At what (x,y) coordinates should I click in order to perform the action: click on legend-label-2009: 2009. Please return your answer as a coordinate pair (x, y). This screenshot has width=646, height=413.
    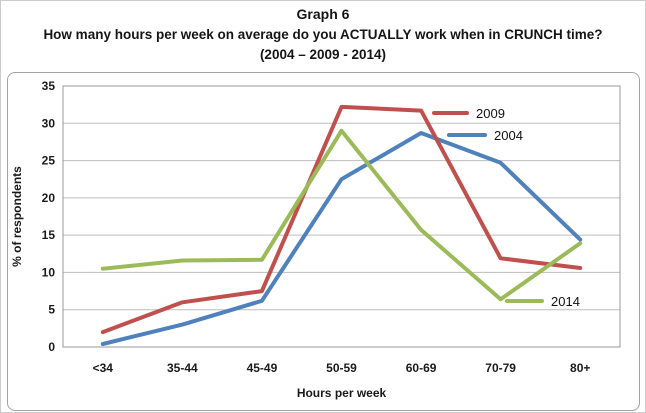
    Looking at the image, I should click on (490, 113).